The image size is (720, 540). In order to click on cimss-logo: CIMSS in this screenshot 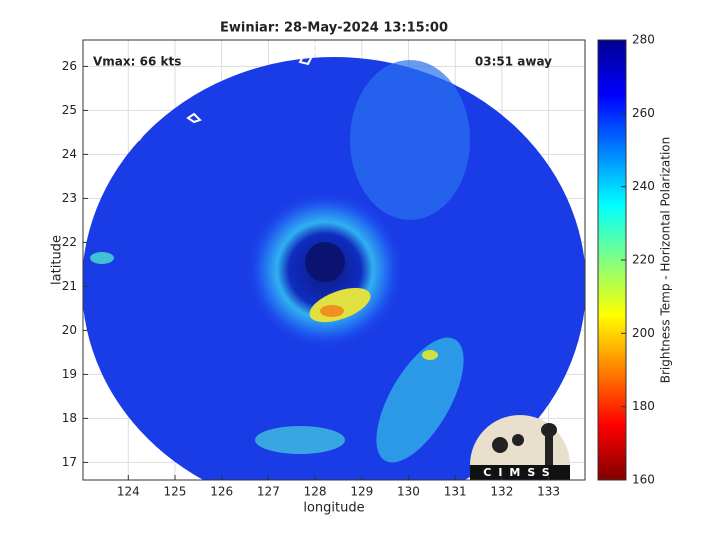, I will do `click(520, 447)`.